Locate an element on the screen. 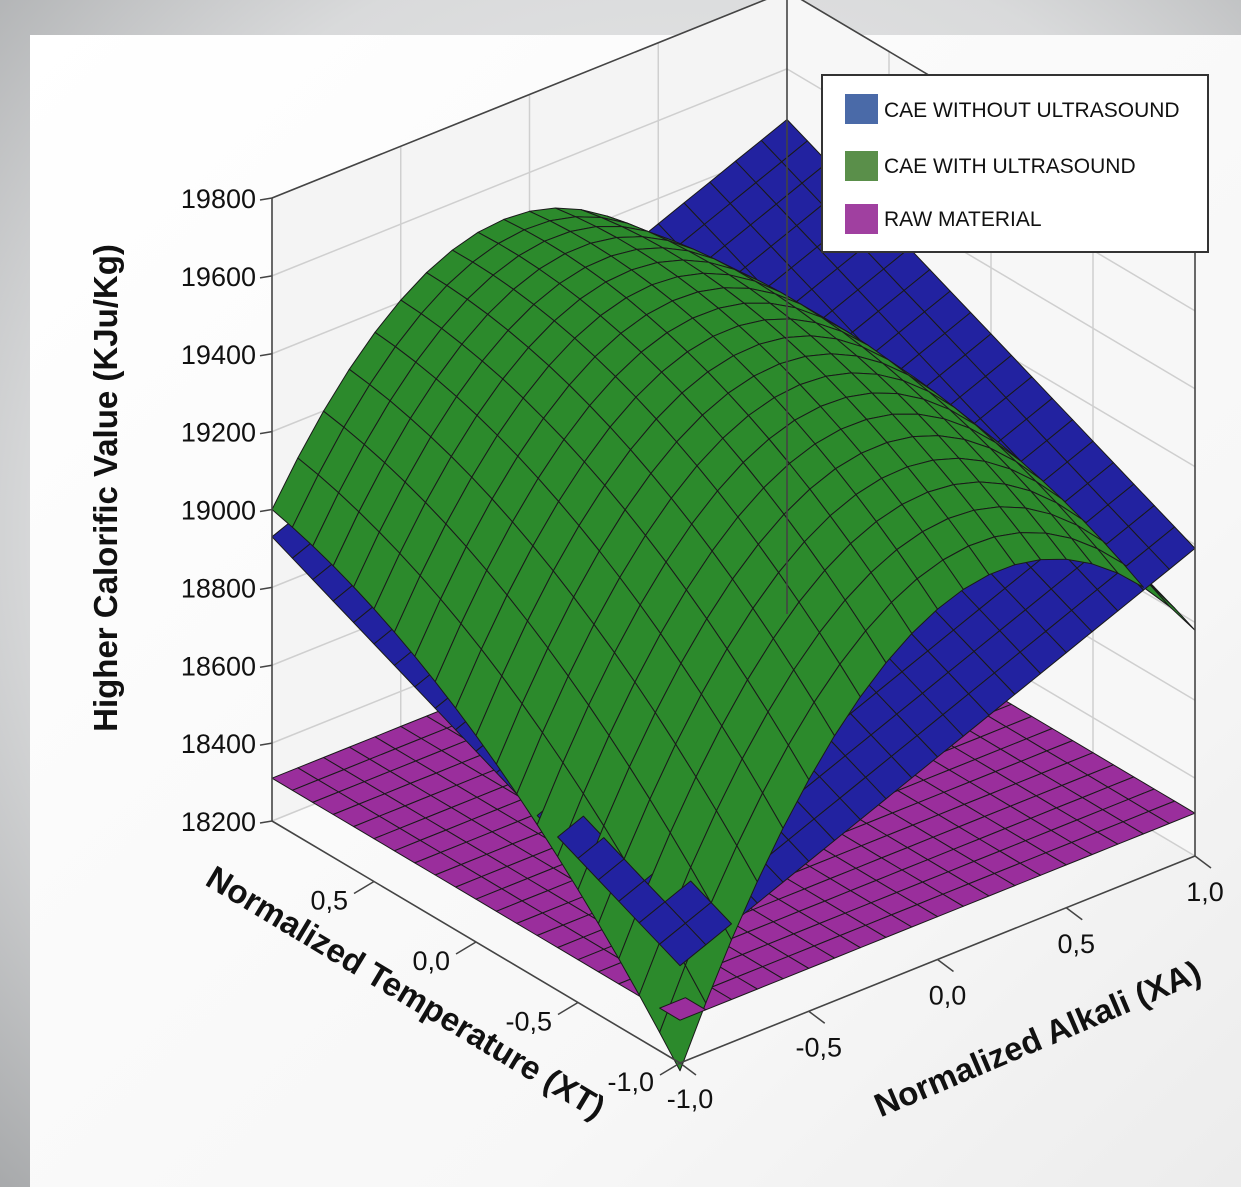 This screenshot has width=1241, height=1187. legend-label-2: RAW MATERIAL is located at coordinates (963, 219).